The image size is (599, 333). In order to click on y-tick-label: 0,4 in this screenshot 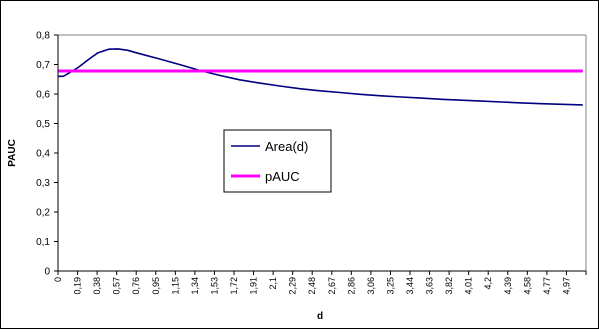, I will do `click(43, 154)`.